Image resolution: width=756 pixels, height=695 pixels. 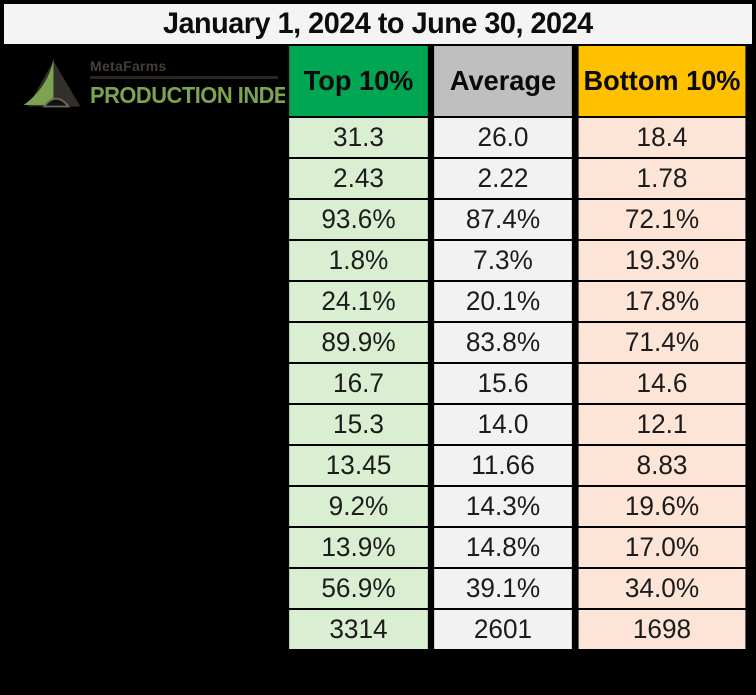 I want to click on table-cell: 1698, so click(x=662, y=629).